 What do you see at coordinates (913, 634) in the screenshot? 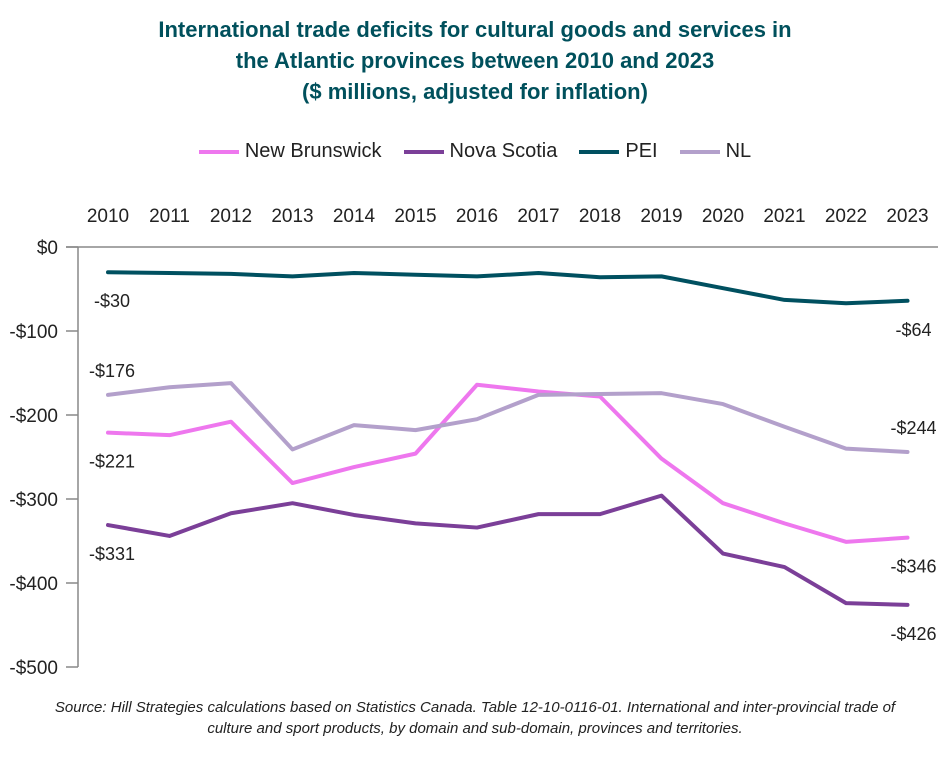
I see `data-label: -$426` at bounding box center [913, 634].